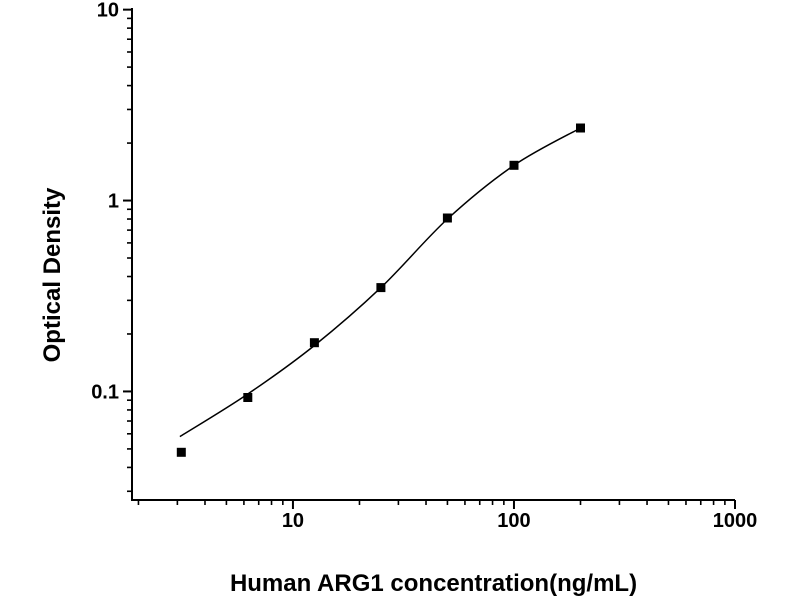  I want to click on y-tick-label: 1, so click(113, 202).